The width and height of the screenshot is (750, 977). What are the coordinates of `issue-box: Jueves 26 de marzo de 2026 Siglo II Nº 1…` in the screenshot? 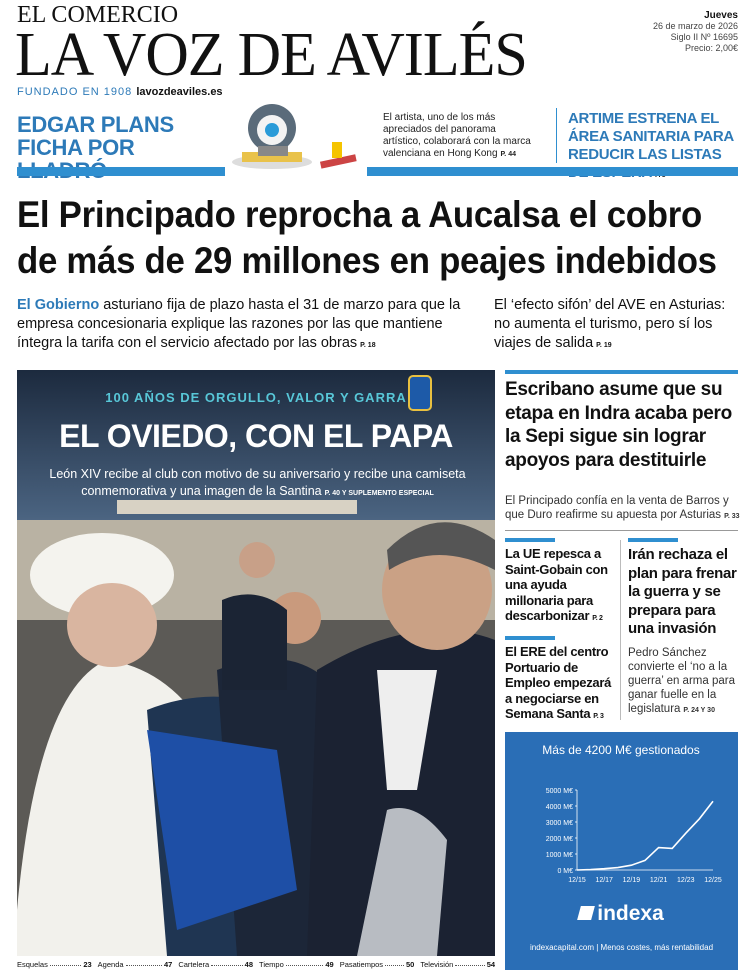 It's located at (669, 32).